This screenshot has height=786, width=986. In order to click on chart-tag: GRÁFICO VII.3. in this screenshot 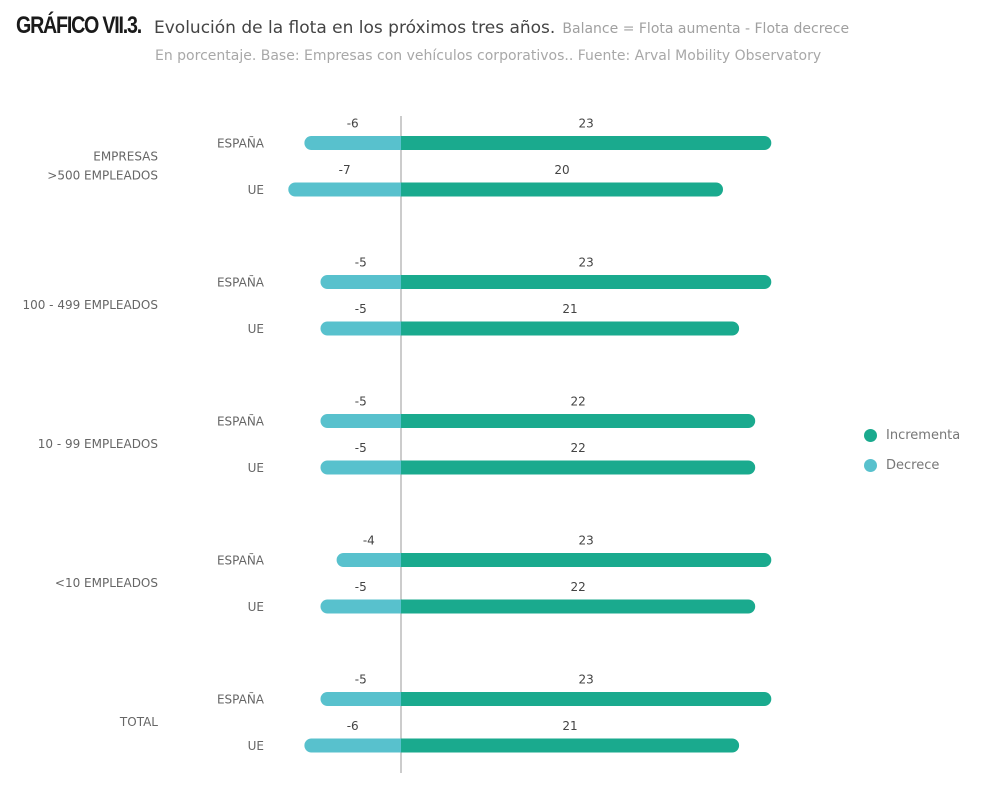, I will do `click(79, 25)`.